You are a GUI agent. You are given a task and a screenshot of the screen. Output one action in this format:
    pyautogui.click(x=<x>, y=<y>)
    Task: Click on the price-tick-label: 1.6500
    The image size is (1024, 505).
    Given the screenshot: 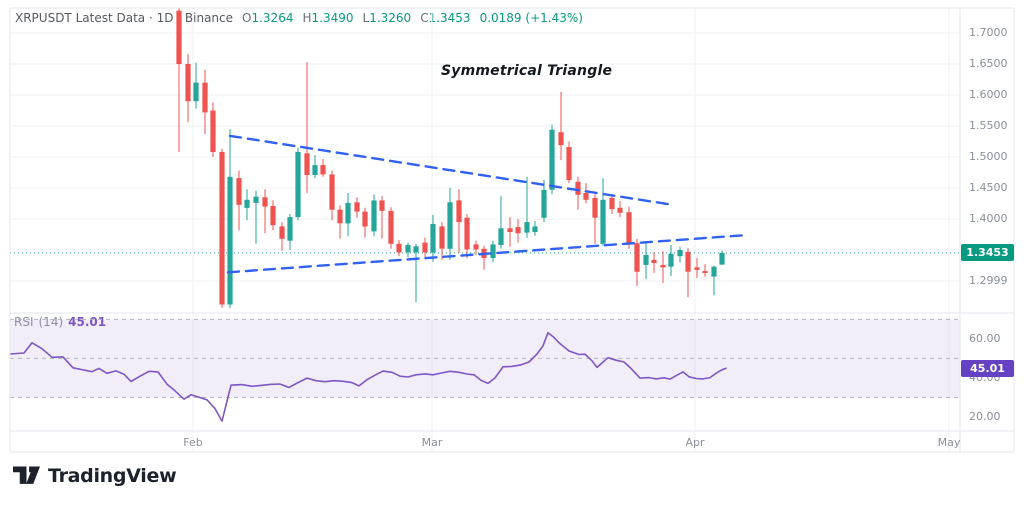 What is the action you would take?
    pyautogui.click(x=988, y=63)
    